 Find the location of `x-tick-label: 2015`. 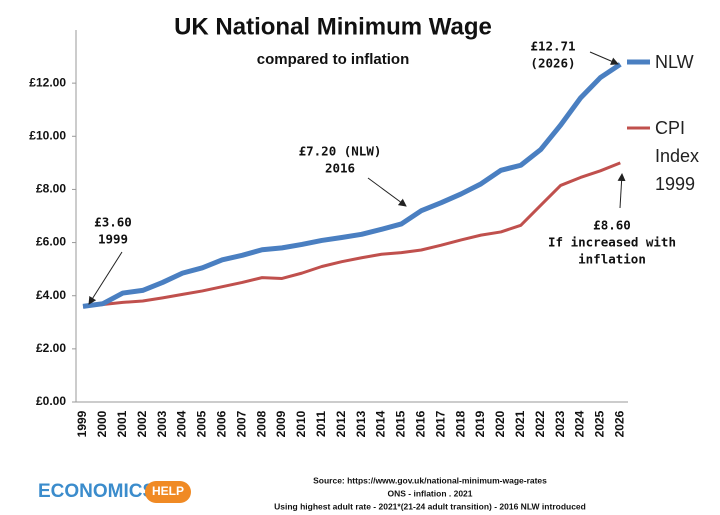

x-tick-label: 2015 is located at coordinates (401, 423).